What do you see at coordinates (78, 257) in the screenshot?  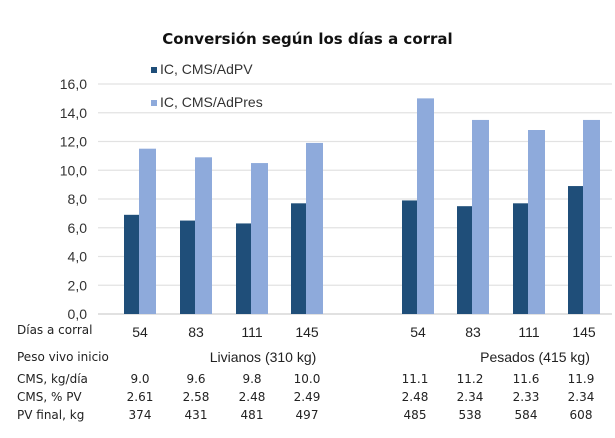 I see `y-tick-label: 4,0` at bounding box center [78, 257].